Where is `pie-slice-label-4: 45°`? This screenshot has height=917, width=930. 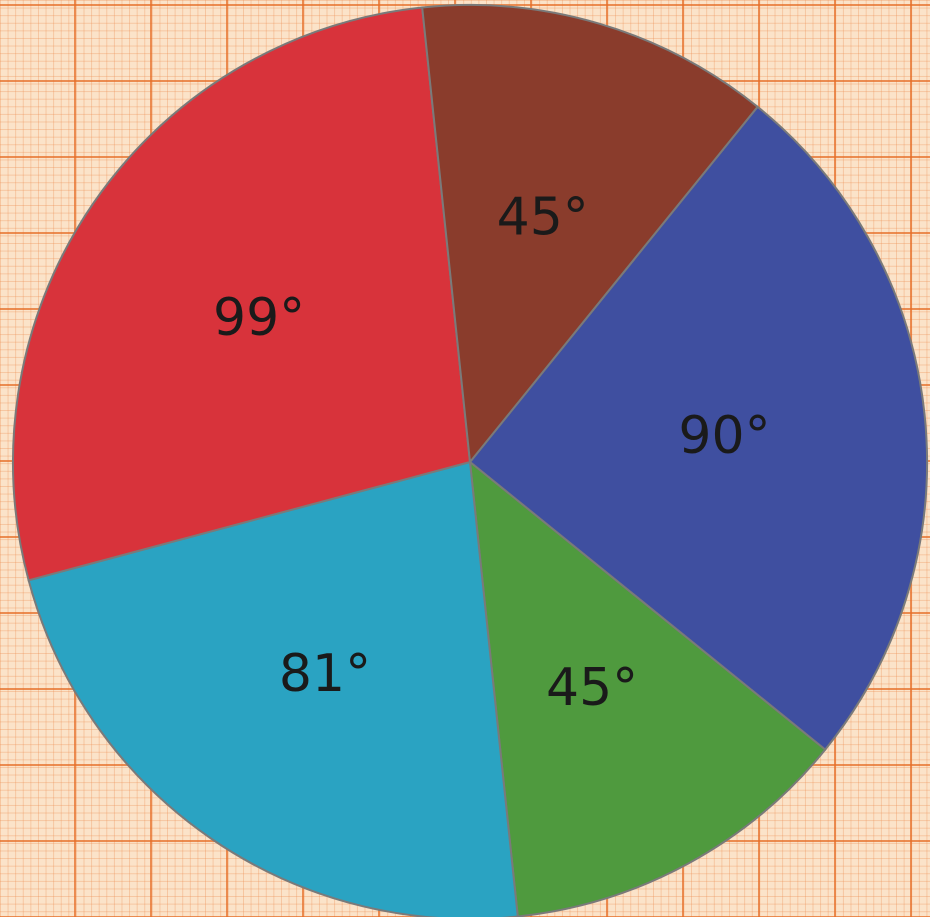
pie-slice-label-4: 45° is located at coordinates (543, 218).